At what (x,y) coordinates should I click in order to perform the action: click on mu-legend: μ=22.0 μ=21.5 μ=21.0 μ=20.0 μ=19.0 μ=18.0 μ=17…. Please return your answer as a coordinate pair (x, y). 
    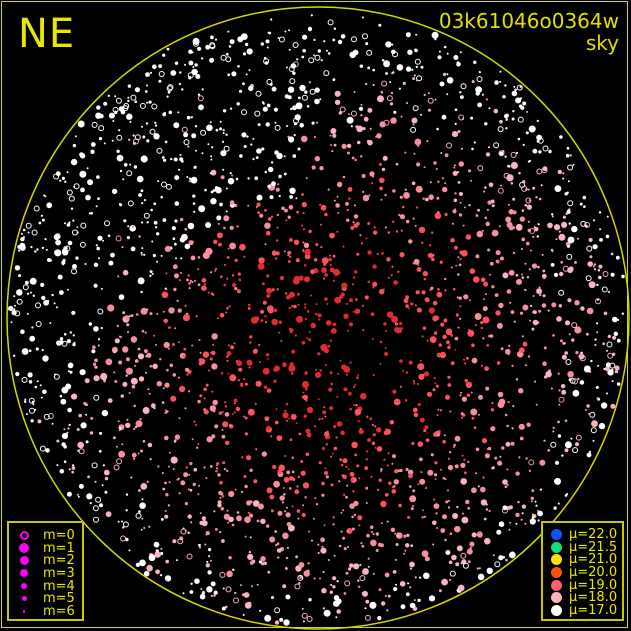
    Looking at the image, I should click on (582, 571).